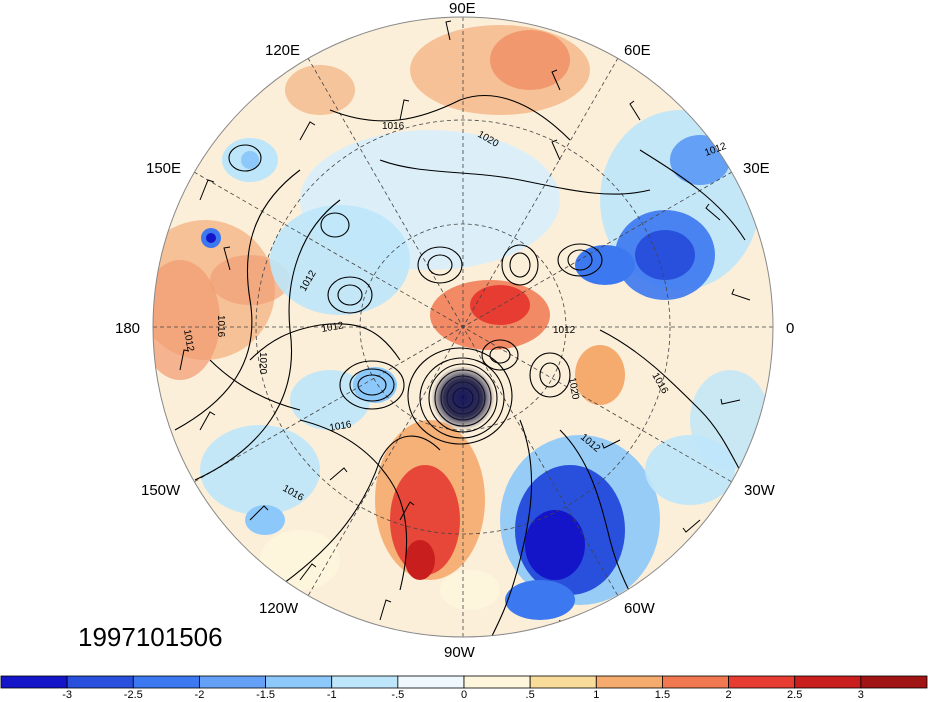  I want to click on colorbar-tick-label: 1, so click(596, 695).